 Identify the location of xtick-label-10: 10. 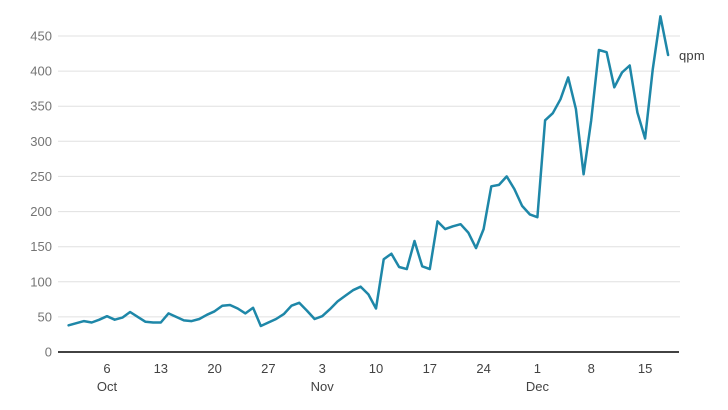
(376, 368).